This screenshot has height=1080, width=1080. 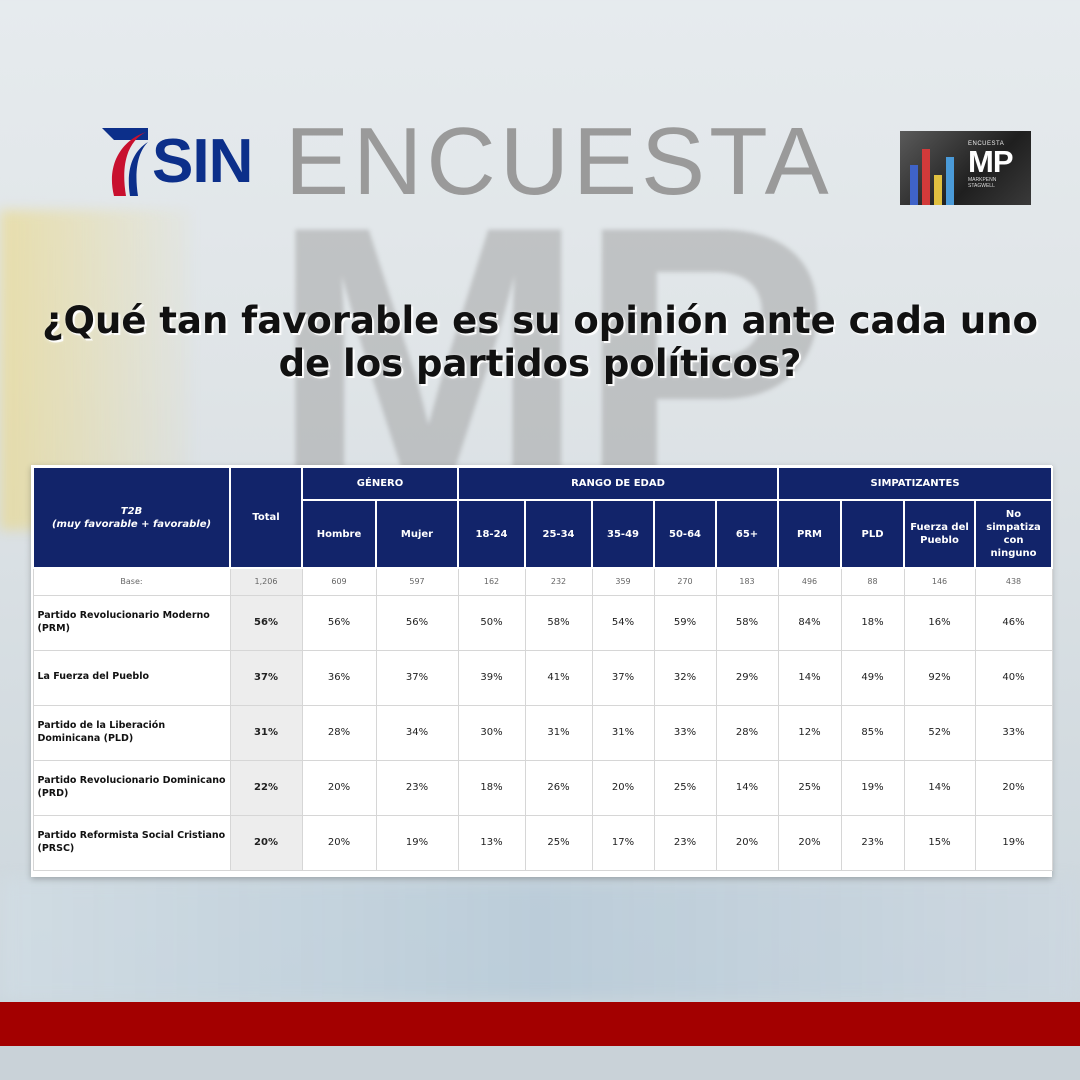 What do you see at coordinates (747, 677) in the screenshot?
I see `value-cell: 29%` at bounding box center [747, 677].